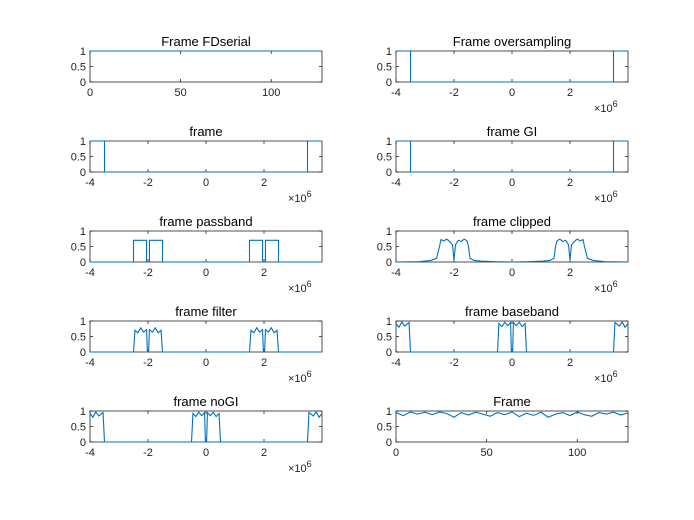 The height and width of the screenshot is (520, 694). Describe the element at coordinates (503, 426) in the screenshot. I see `subplot-10: Frame 0 50 100 0 0.5 1` at that location.